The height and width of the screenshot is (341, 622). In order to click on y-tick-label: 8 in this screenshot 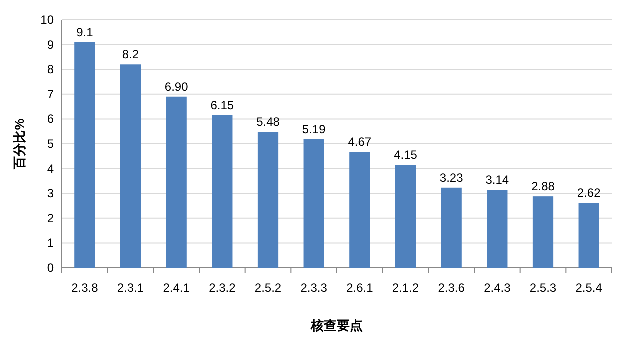, I will do `click(50, 69)`.